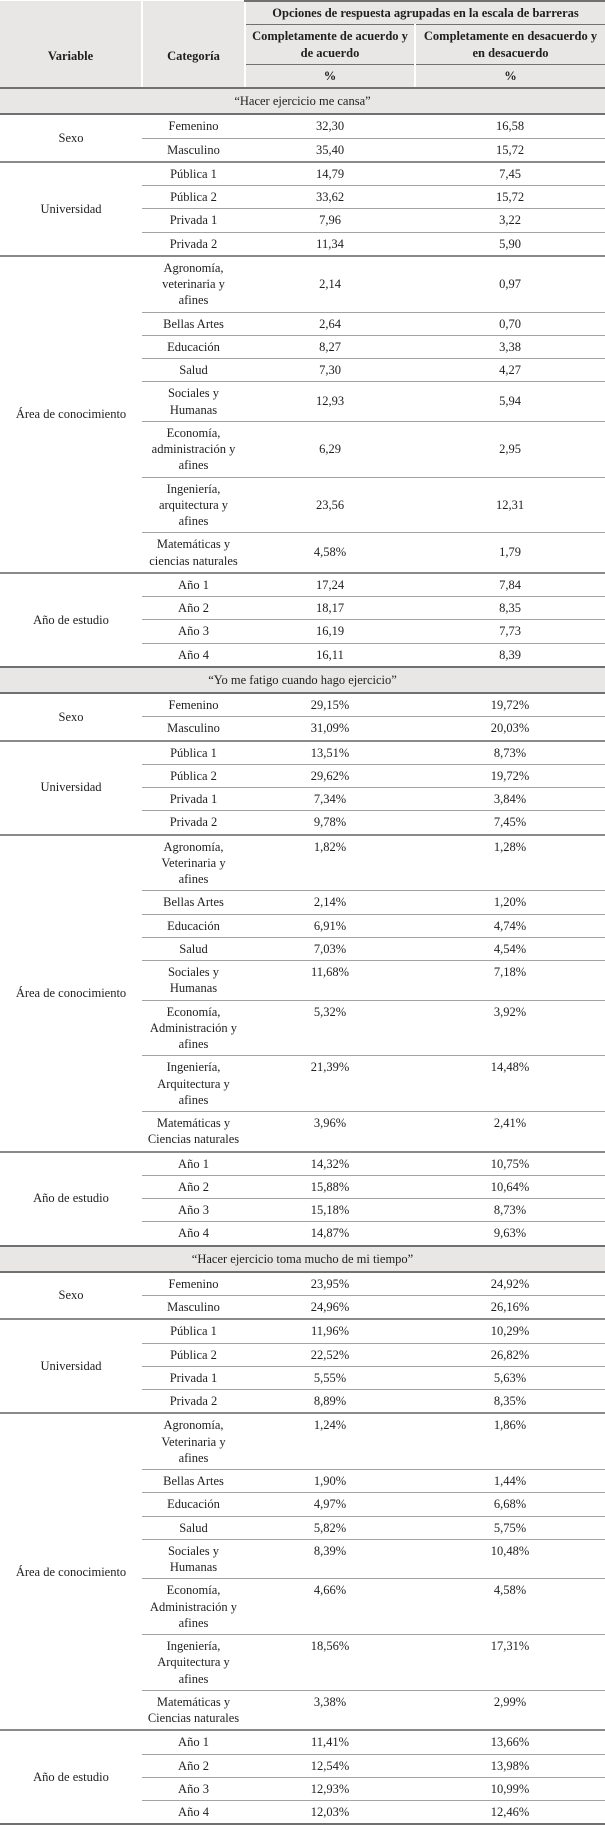 The height and width of the screenshot is (1825, 605). Describe the element at coordinates (510, 752) in the screenshot. I see `value-disagree-cell: 8,73%` at that location.